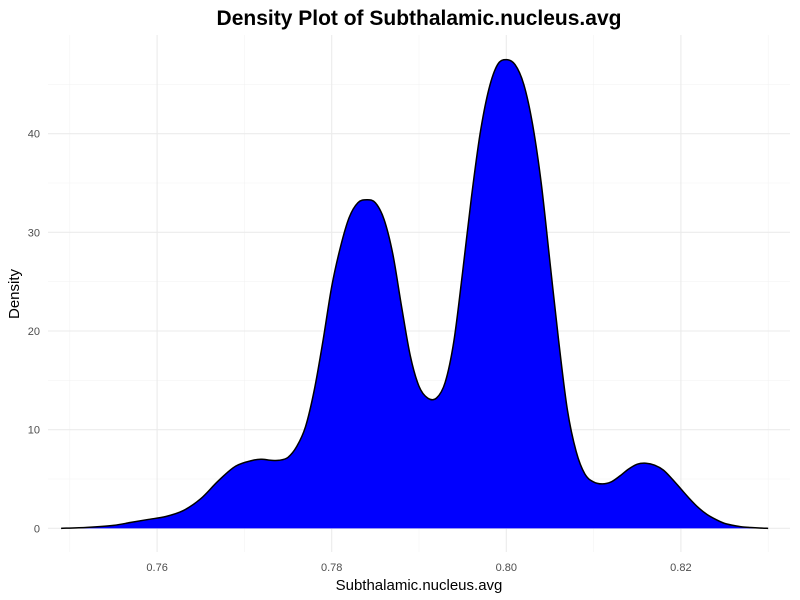  What do you see at coordinates (419, 585) in the screenshot?
I see `x-axis-title: Subthalamic.nucleus.avg` at bounding box center [419, 585].